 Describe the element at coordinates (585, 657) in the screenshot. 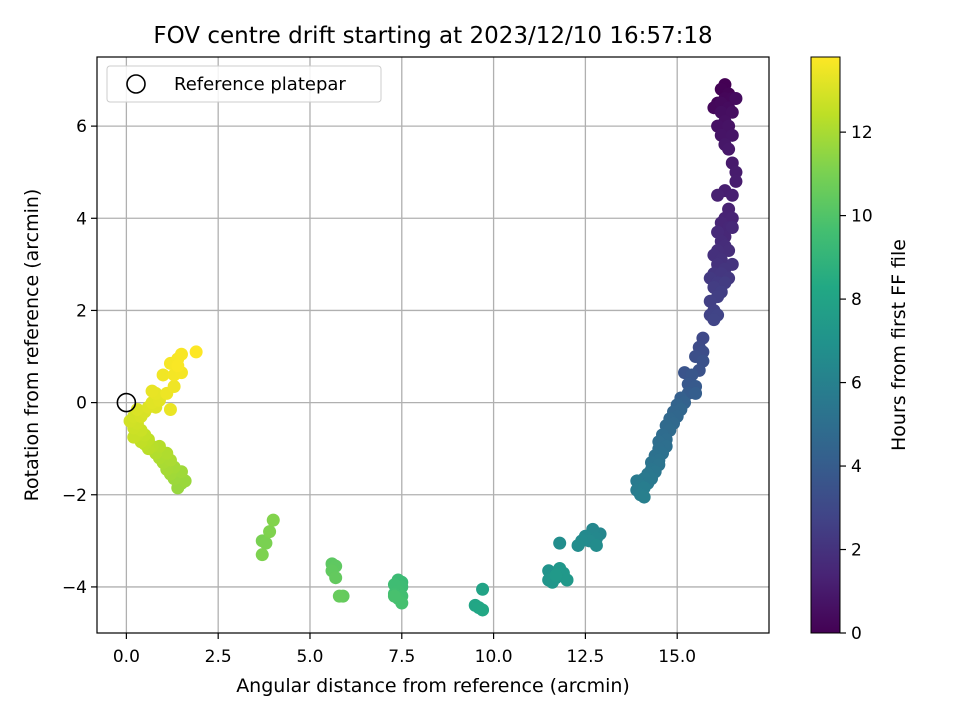

I see `x-tick-label: 12.5` at that location.